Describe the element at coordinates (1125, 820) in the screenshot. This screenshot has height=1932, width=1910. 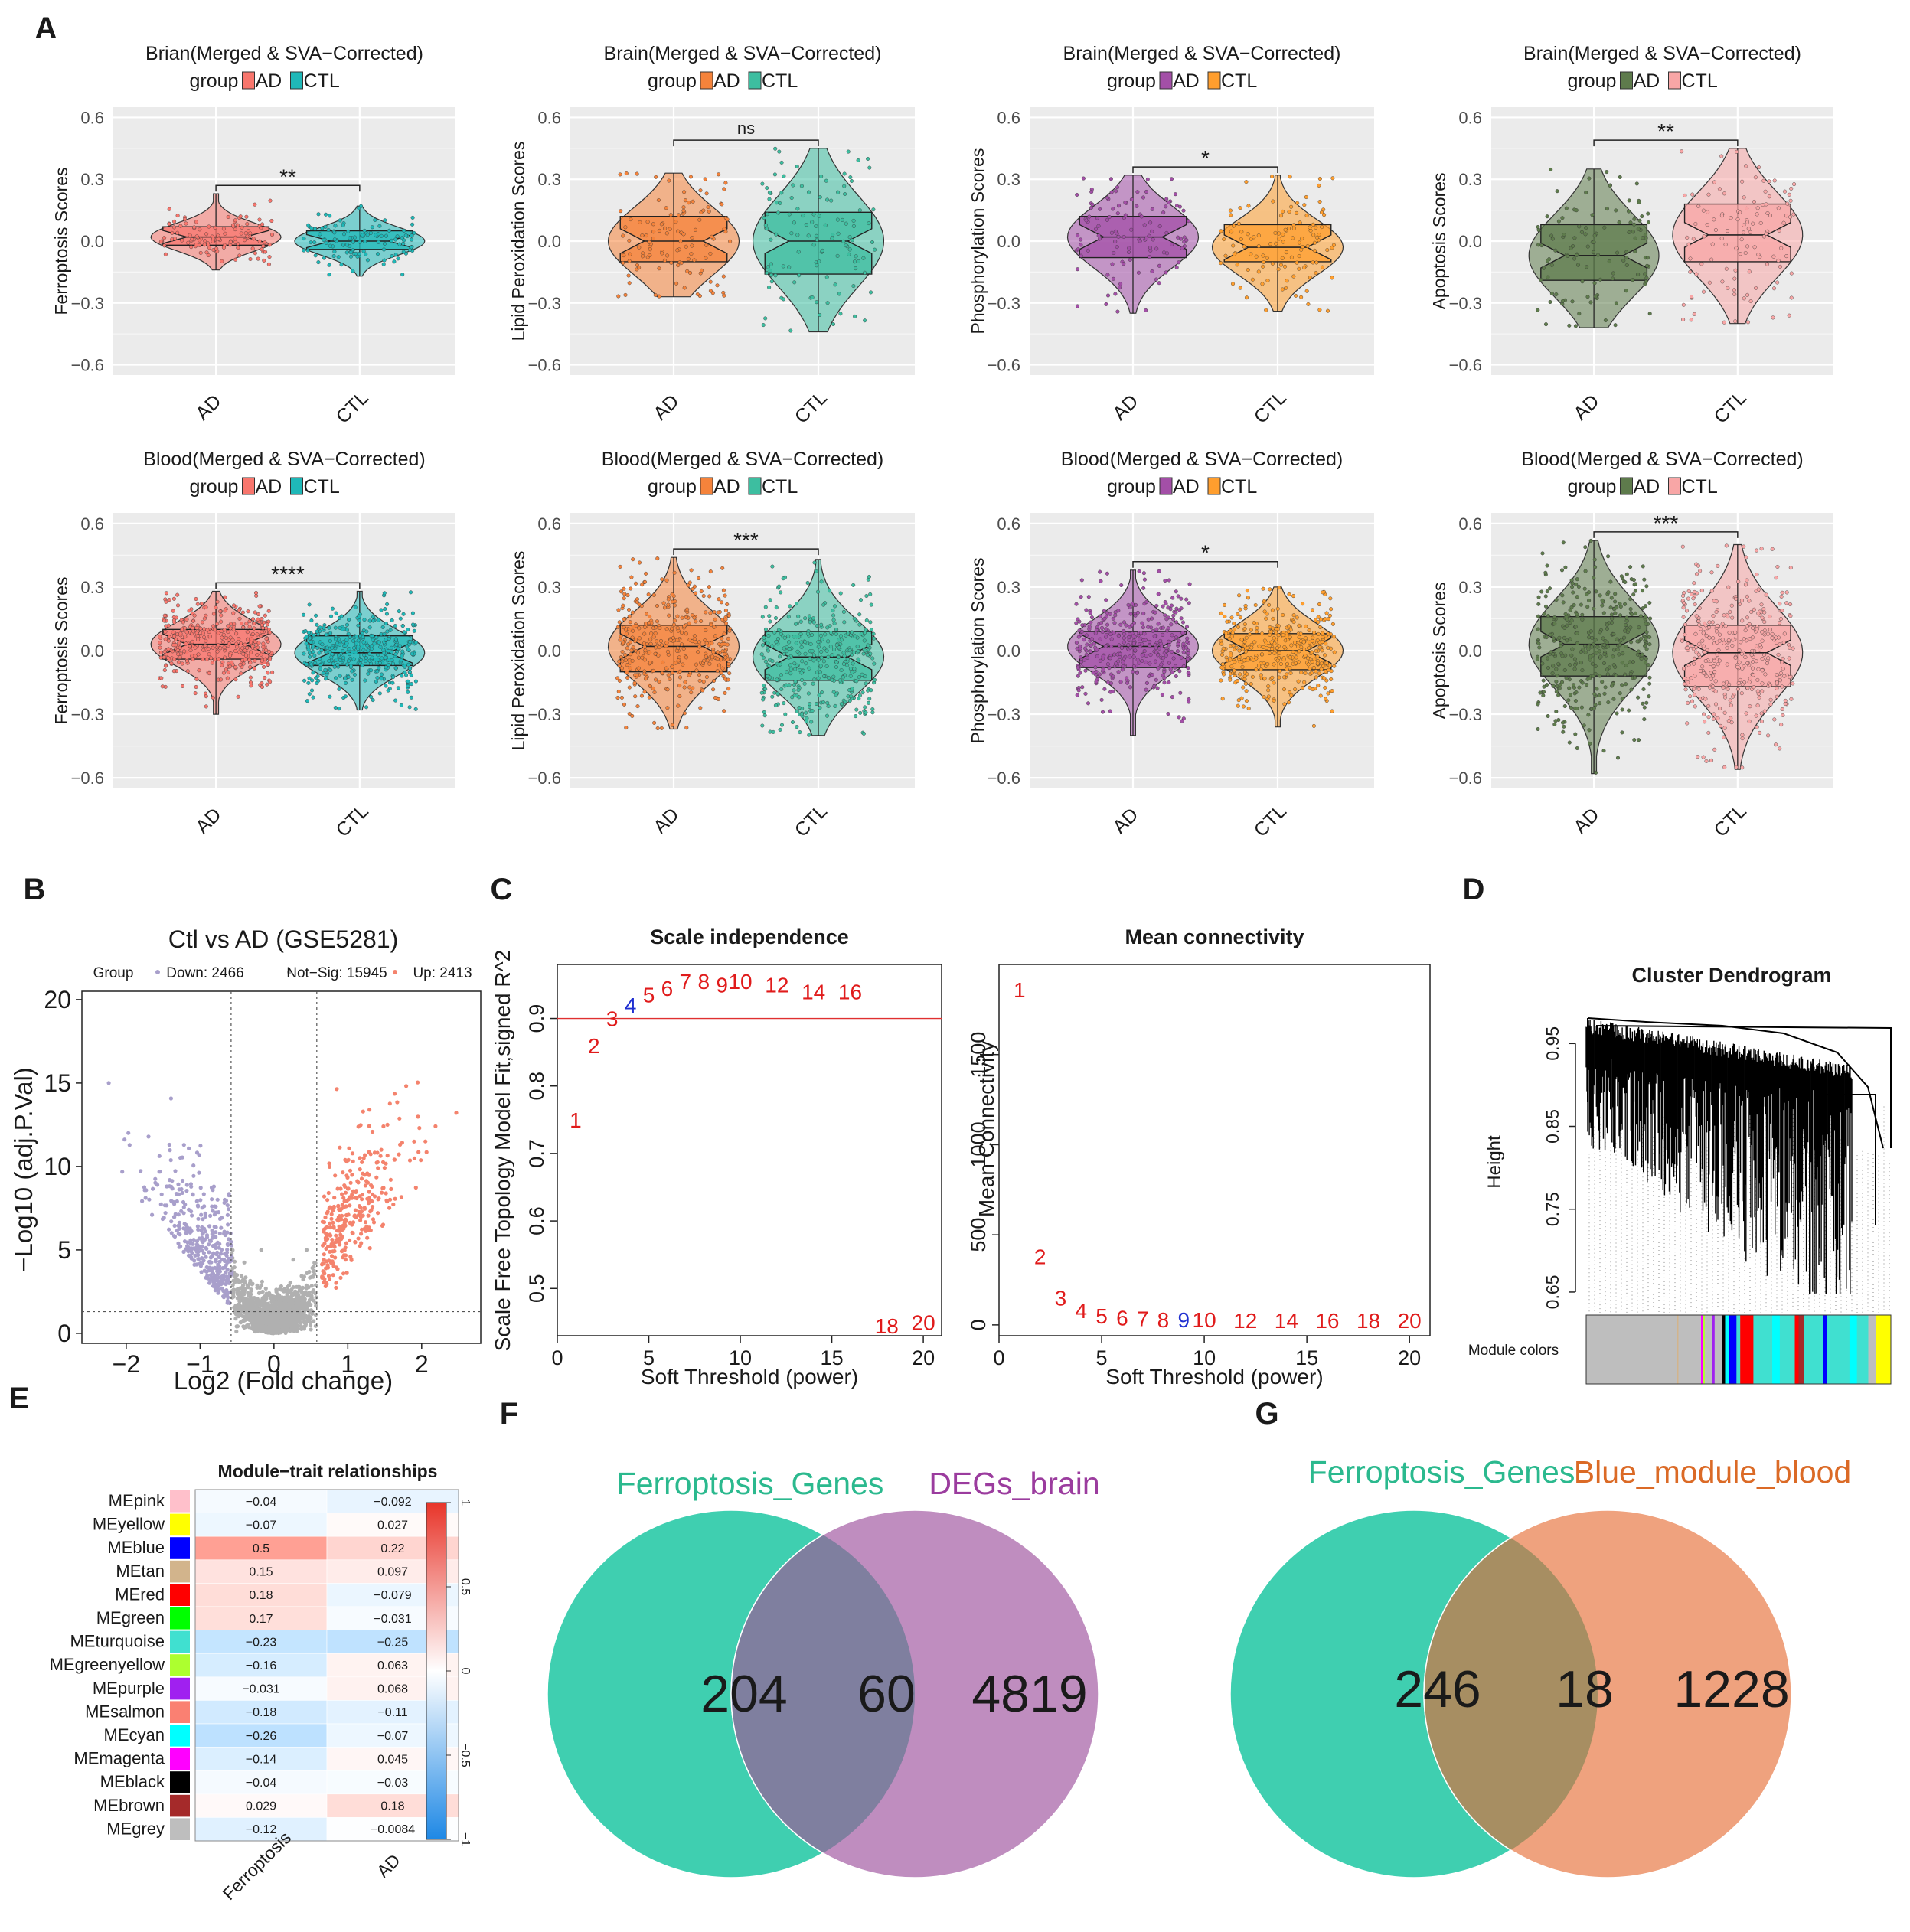
I see `x-tick-label: AD` at that location.